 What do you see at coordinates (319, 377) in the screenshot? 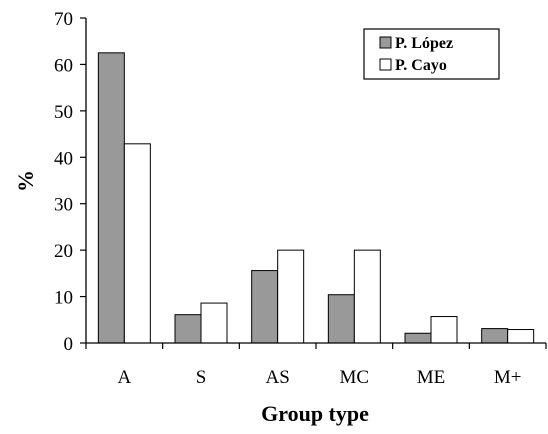
I see `x-ticks-layer: A S AS MC ME M+` at bounding box center [319, 377].